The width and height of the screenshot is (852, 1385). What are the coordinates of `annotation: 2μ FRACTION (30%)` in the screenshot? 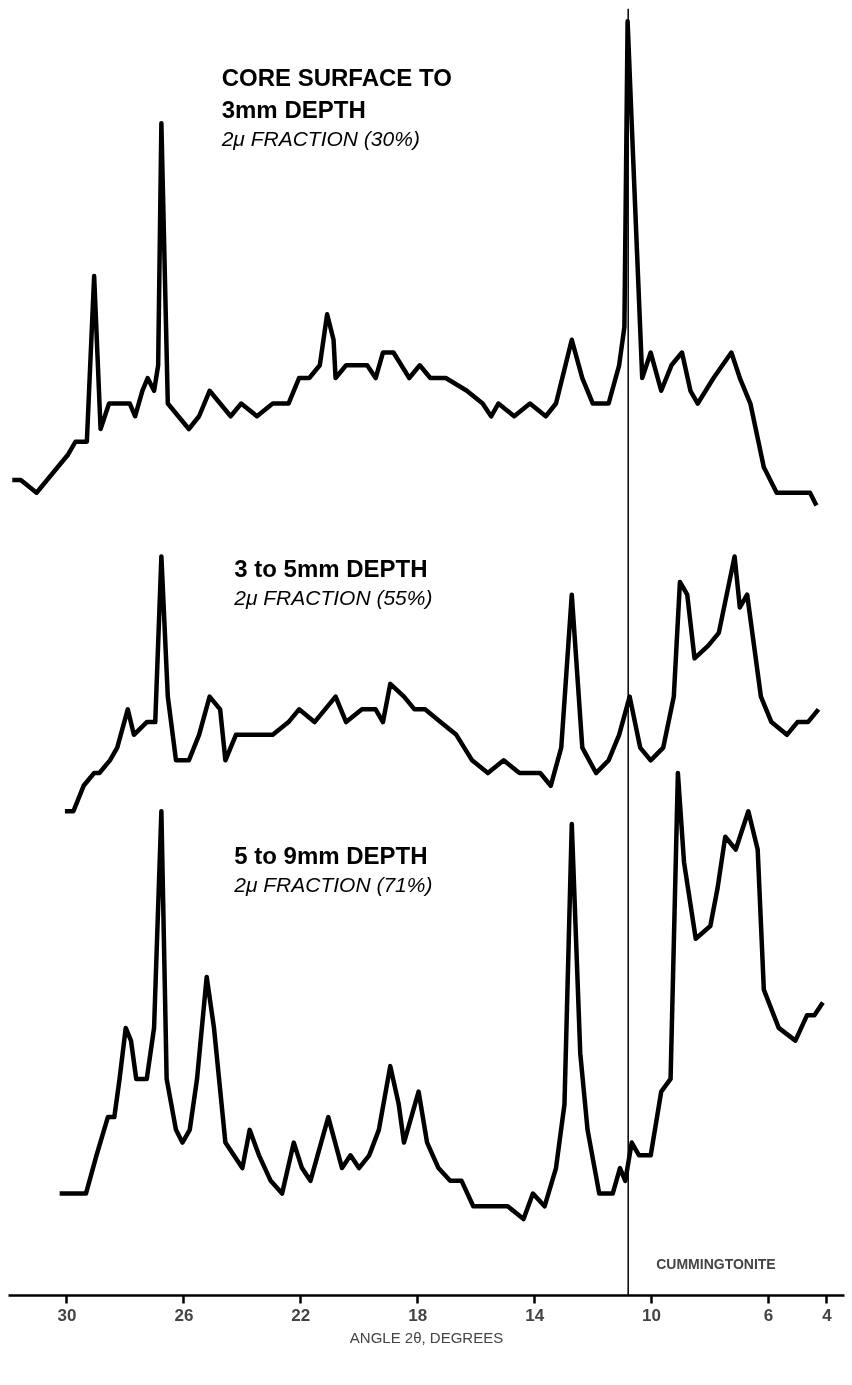 It's located at (320, 139).